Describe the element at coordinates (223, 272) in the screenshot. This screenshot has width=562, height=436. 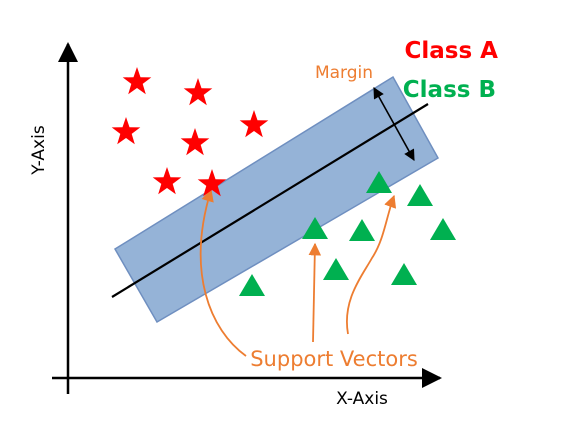
I see `support-vector-arrow-star` at that location.